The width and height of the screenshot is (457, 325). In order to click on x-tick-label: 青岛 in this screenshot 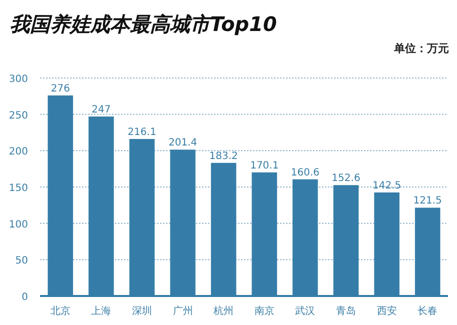, I will do `click(346, 311)`.